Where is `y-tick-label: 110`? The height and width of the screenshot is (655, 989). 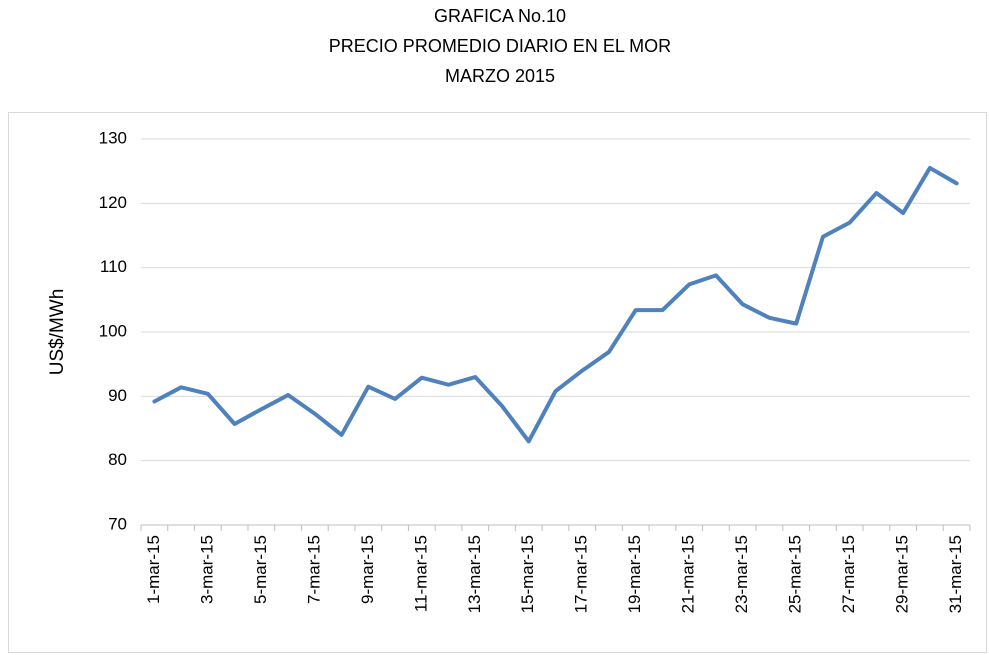
y-tick-label: 110 is located at coordinates (113, 266).